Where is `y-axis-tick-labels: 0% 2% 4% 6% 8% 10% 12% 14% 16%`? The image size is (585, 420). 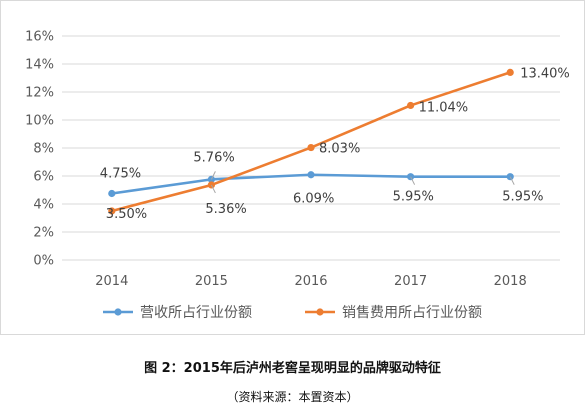 y-axis-tick-labels: 0% 2% 4% 6% 8% 10% 12% 14% 16% is located at coordinates (39, 149).